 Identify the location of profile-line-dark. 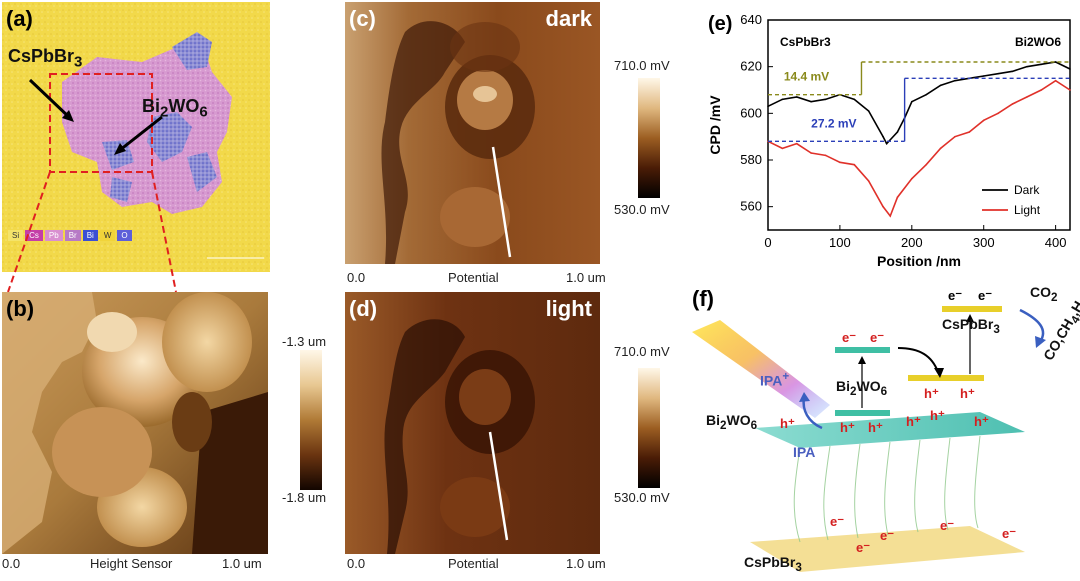
(501, 202).